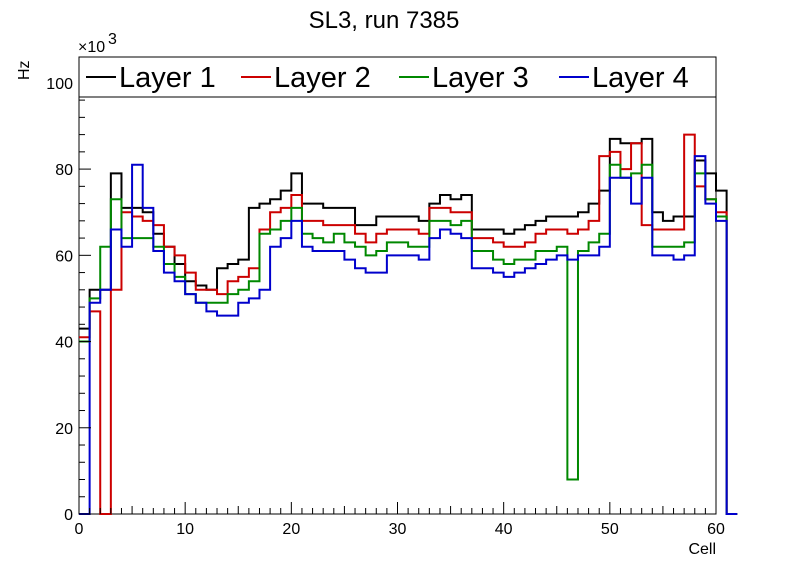  Describe the element at coordinates (64, 256) in the screenshot. I see `y-tick-label: 60` at that location.